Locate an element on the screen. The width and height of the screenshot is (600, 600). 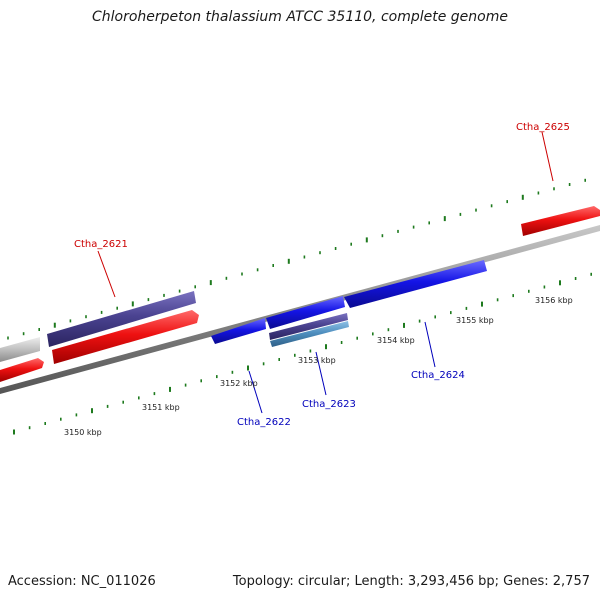
accession-text: Accession: NC_011026 is located at coordinates (82, 581).